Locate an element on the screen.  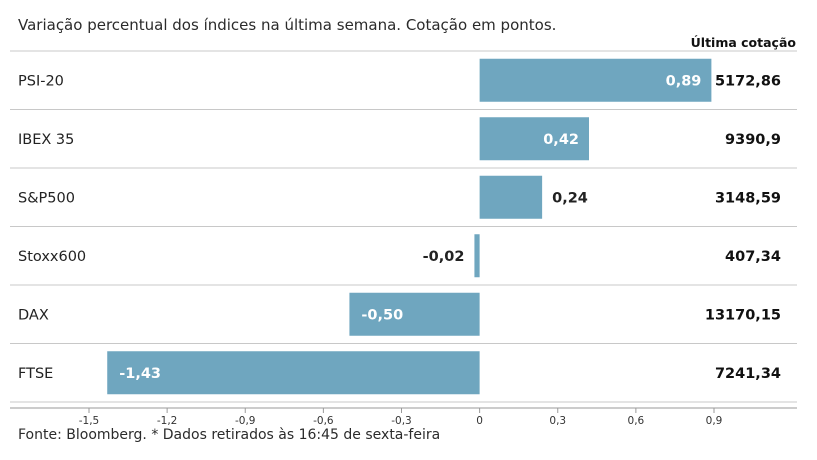
last-quote-value: 407,34 is located at coordinates (753, 257).